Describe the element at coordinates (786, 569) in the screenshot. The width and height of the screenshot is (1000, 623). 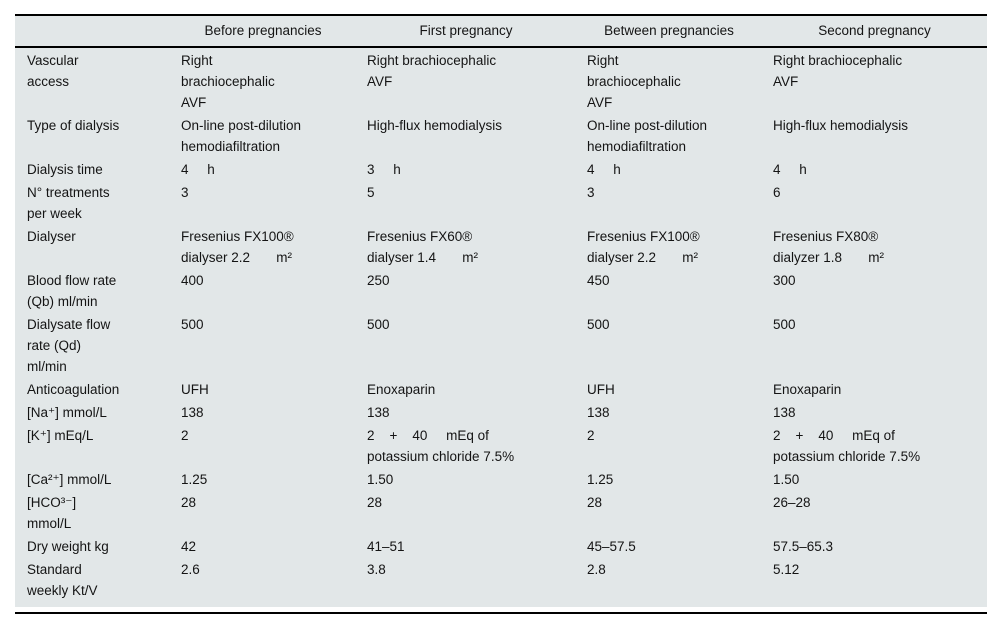
I see `table-cell: 5.12` at that location.